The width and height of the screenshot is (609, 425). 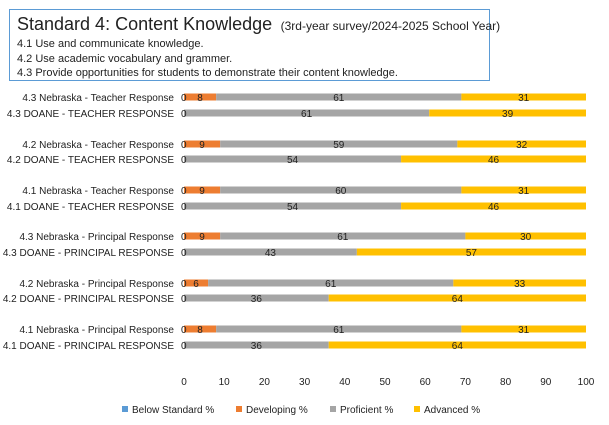 I want to click on category-label: 4.3 DOANE - TEACHER RESPONSE, so click(x=90, y=114).